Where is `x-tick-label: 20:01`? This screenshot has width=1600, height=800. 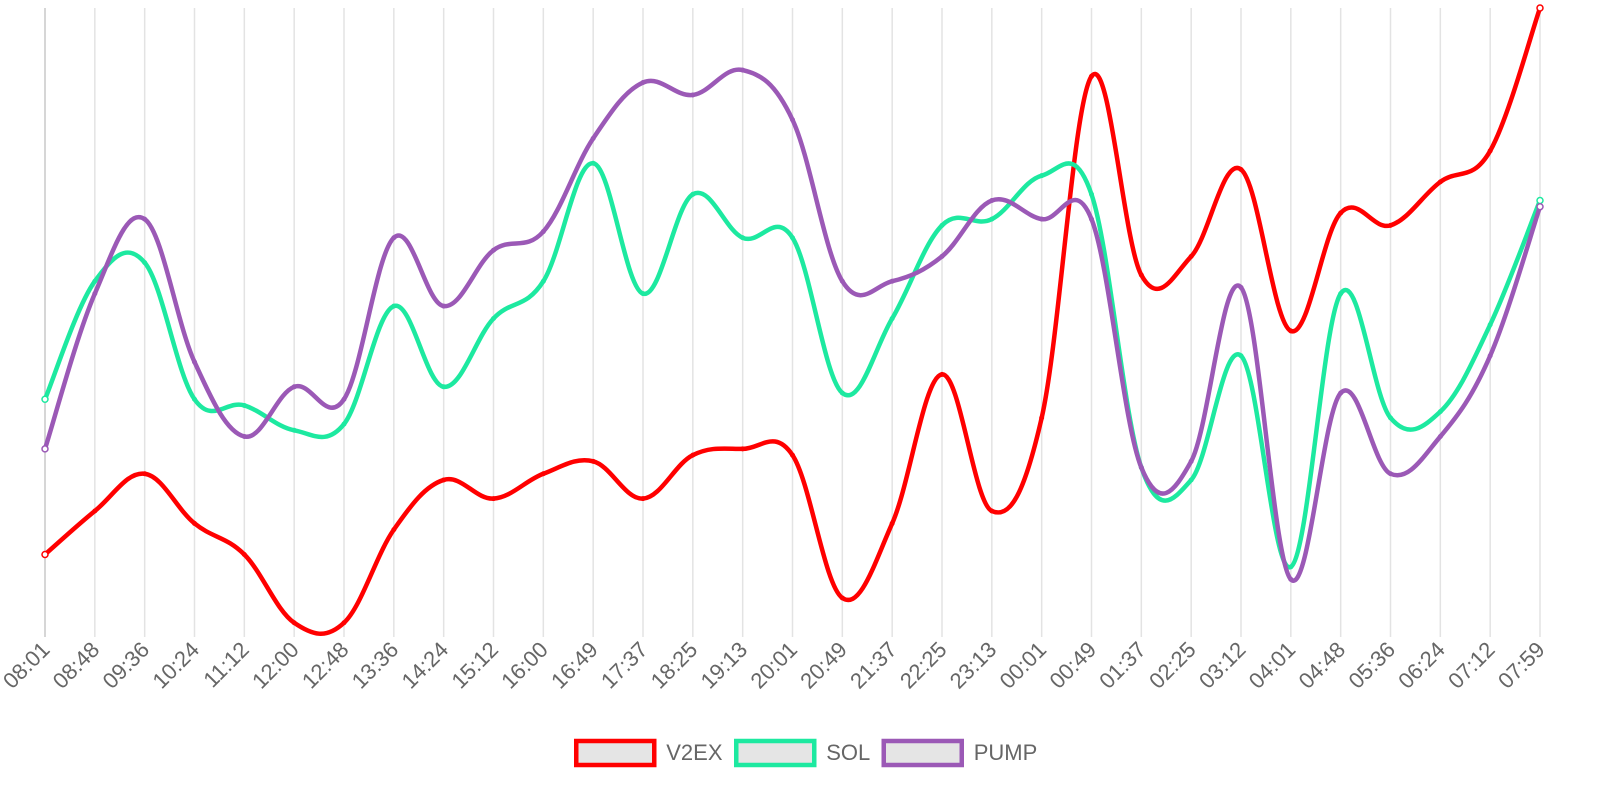 x-tick-label: 20:01 is located at coordinates (773, 665).